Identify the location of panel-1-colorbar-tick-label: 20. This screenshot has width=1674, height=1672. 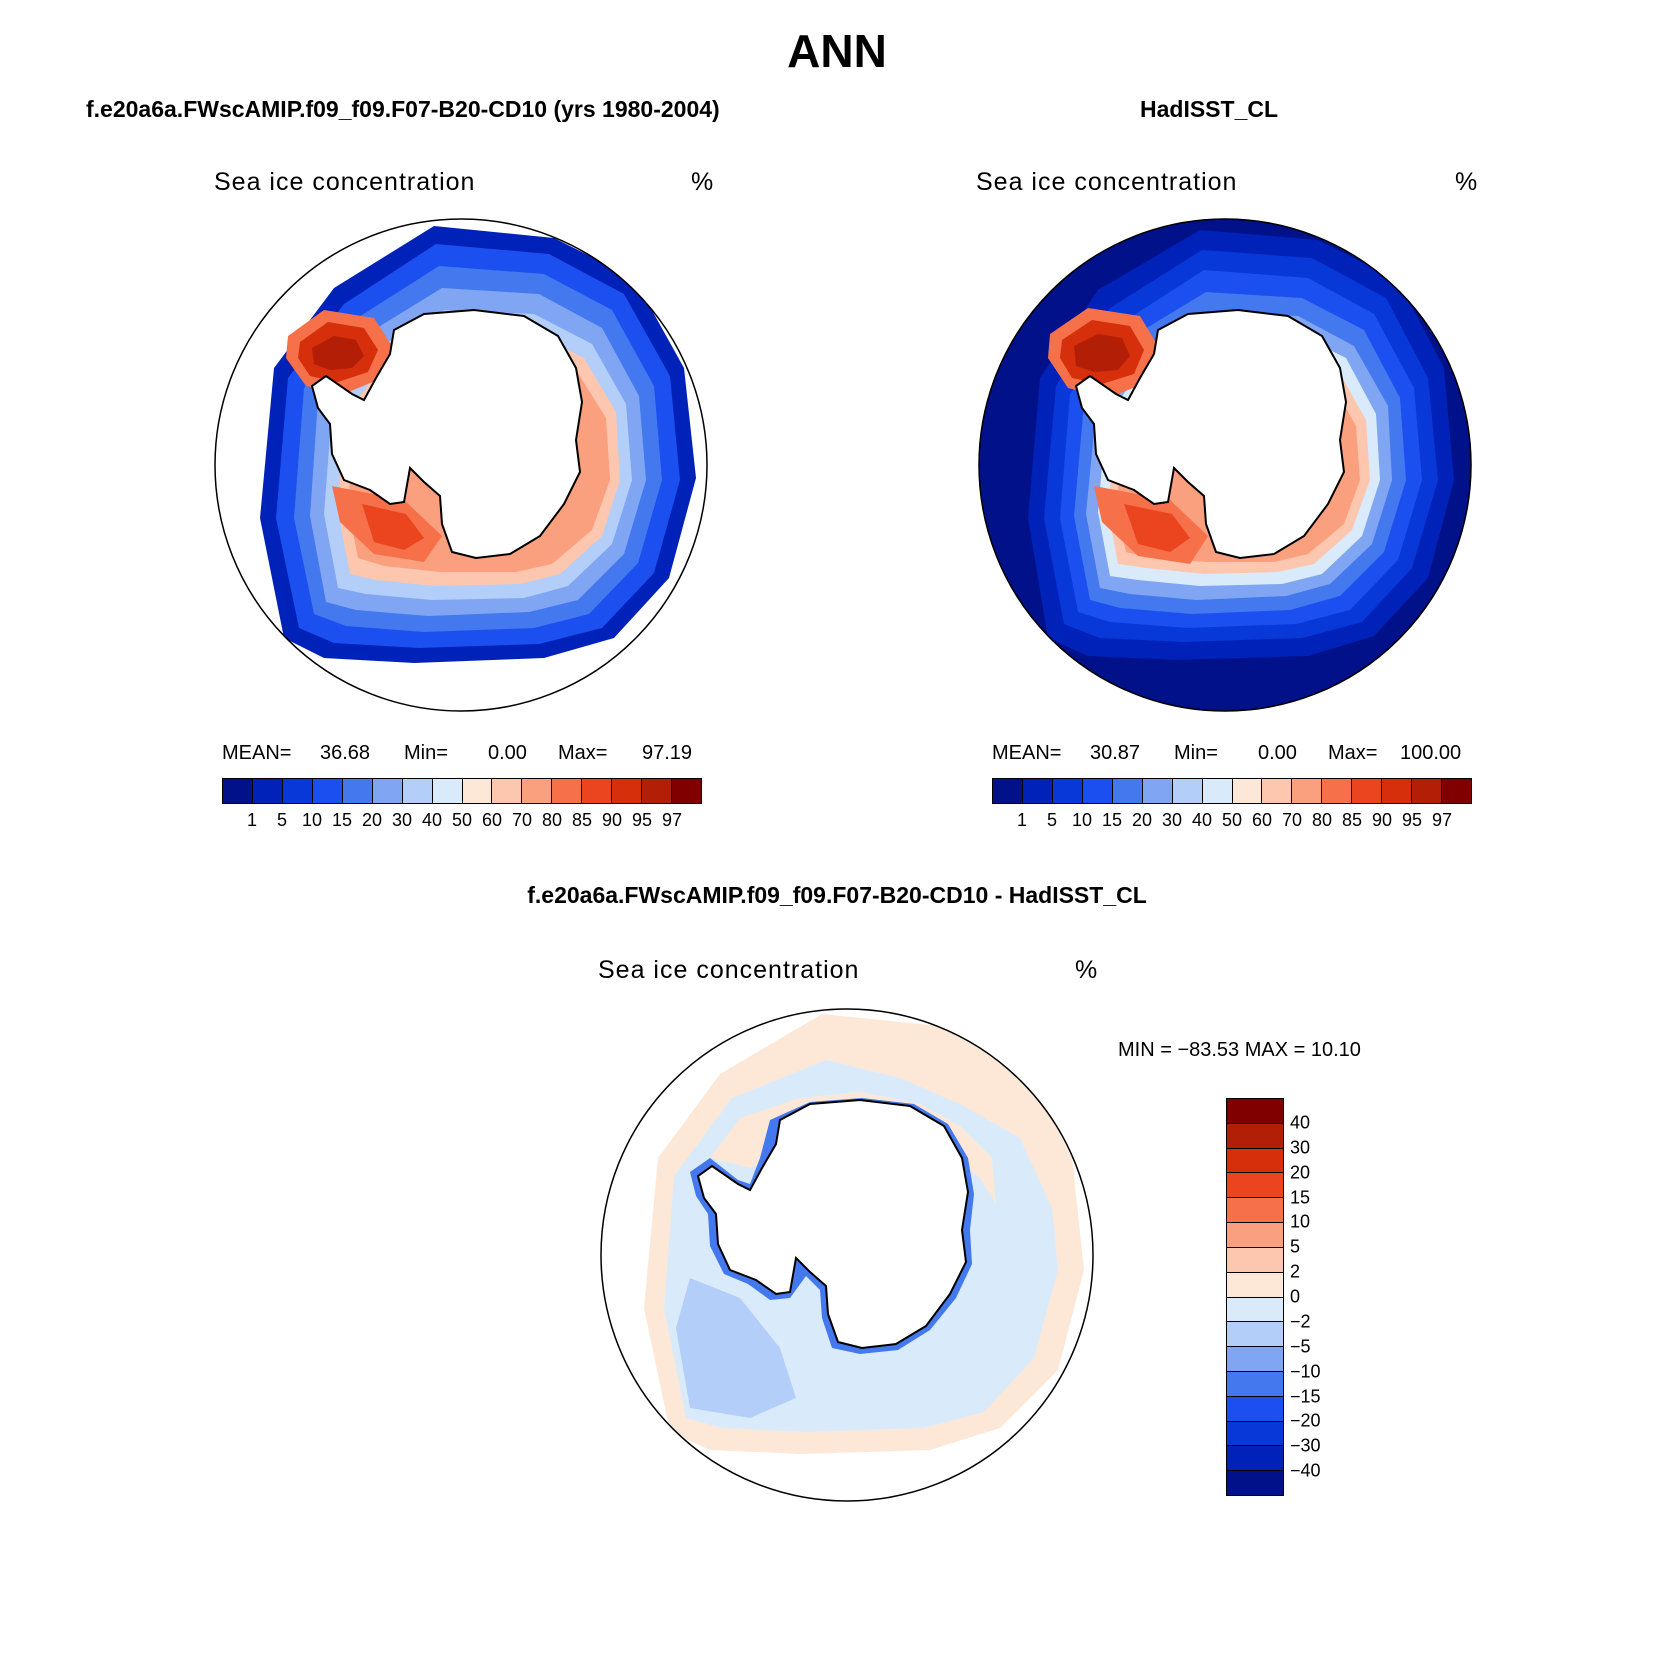
(372, 820).